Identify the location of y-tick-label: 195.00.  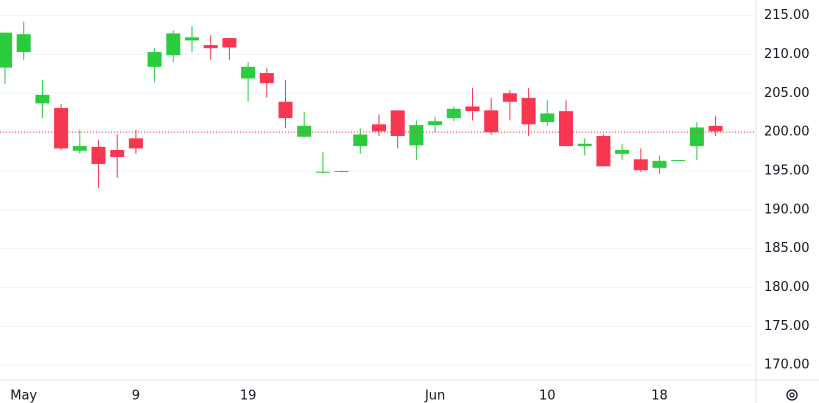
(787, 170).